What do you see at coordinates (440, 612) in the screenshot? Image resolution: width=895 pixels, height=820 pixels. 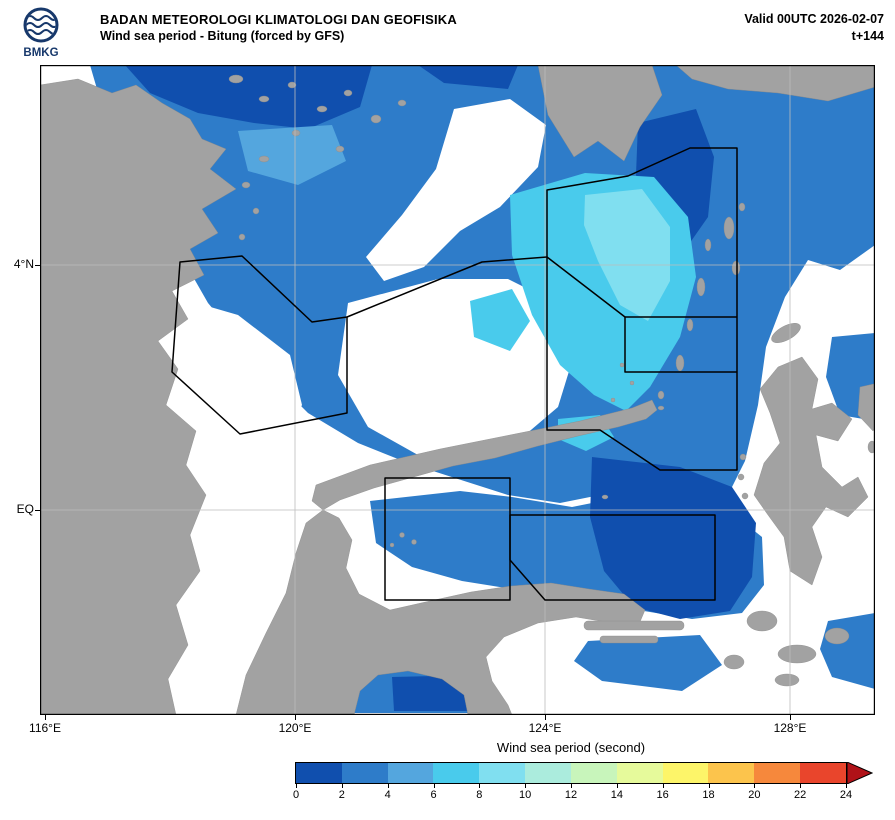 I see `land-sulawesi-central` at bounding box center [440, 612].